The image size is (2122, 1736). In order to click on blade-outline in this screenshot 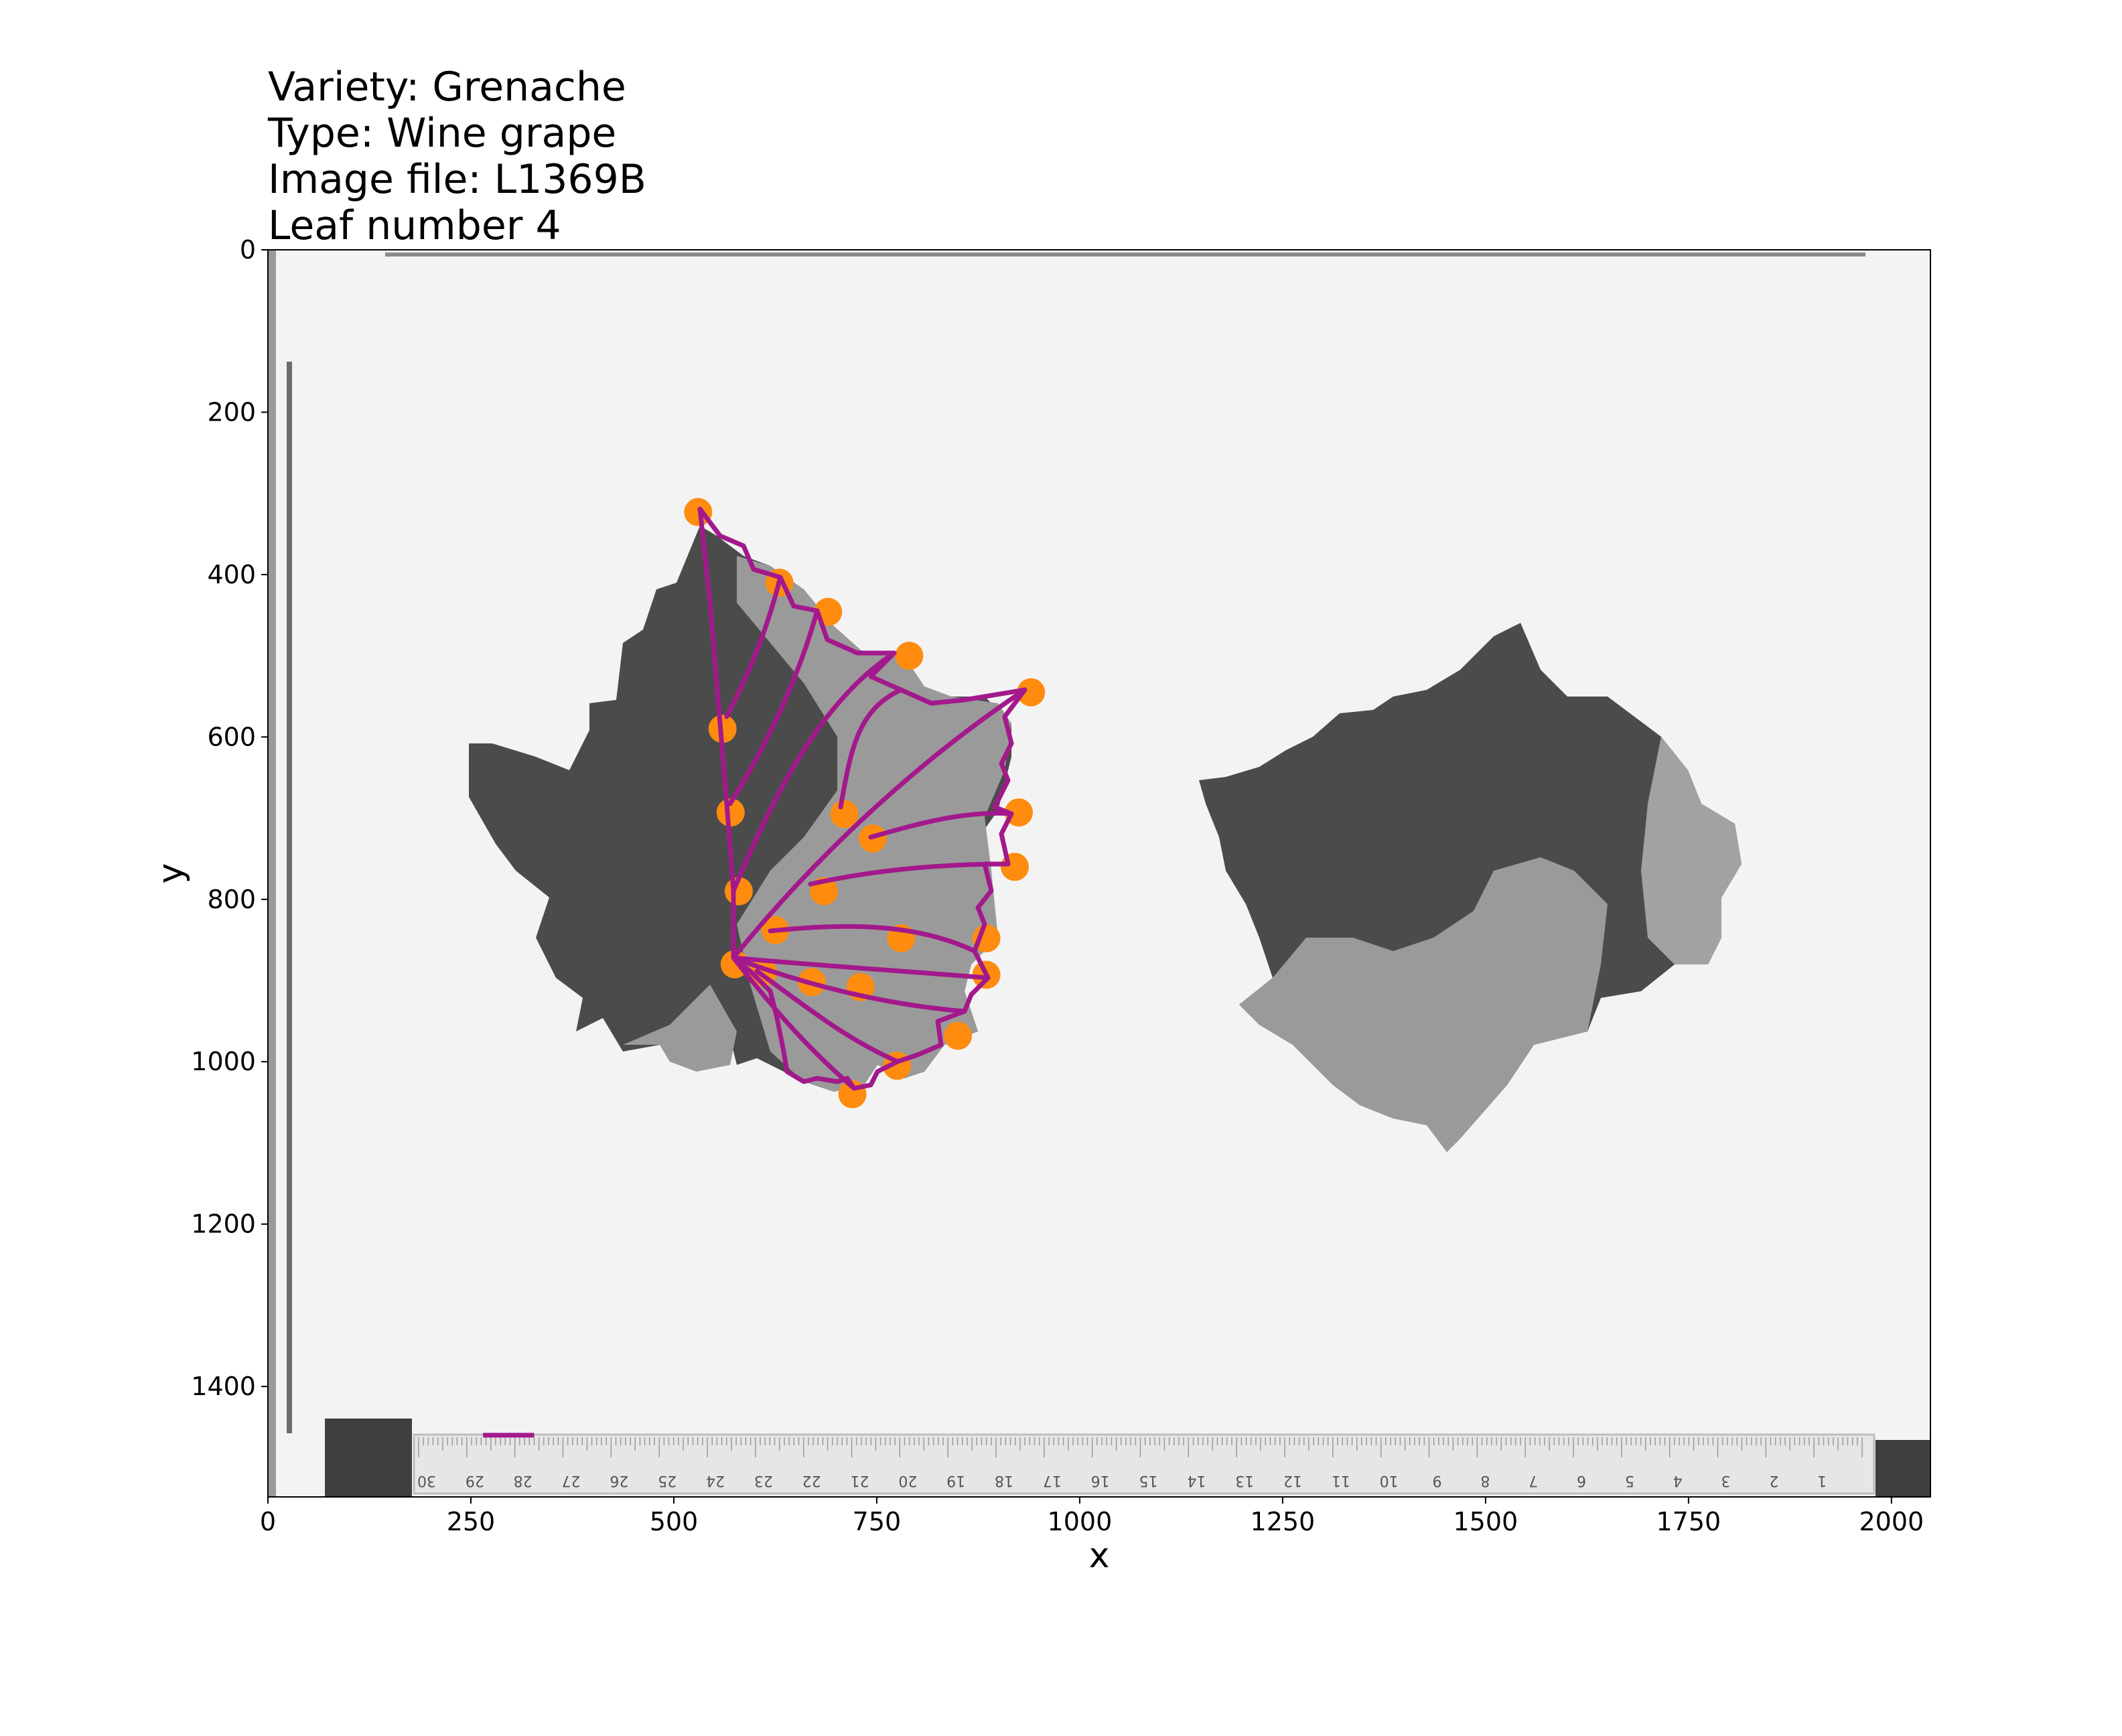, I will do `click(862, 798)`.